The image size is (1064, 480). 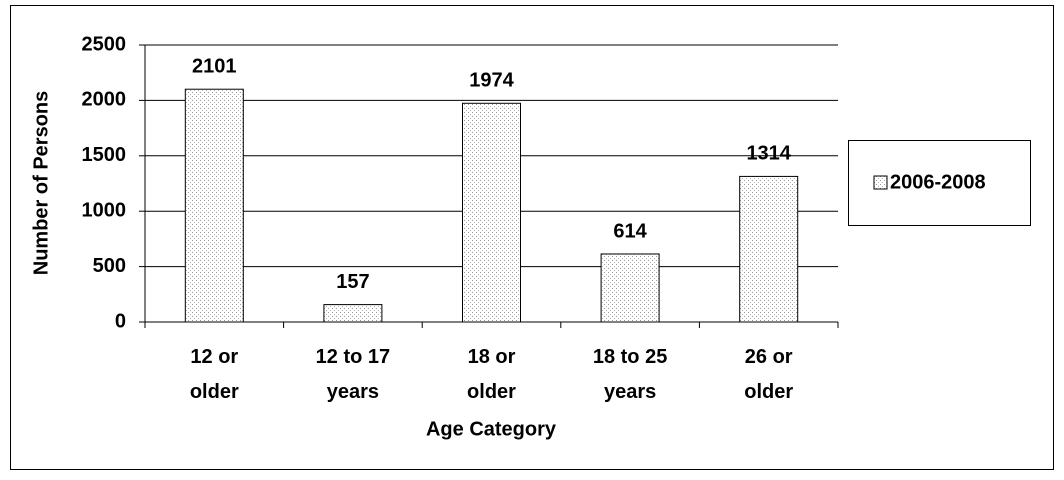 I want to click on y-tick-label: 0, so click(x=120, y=321).